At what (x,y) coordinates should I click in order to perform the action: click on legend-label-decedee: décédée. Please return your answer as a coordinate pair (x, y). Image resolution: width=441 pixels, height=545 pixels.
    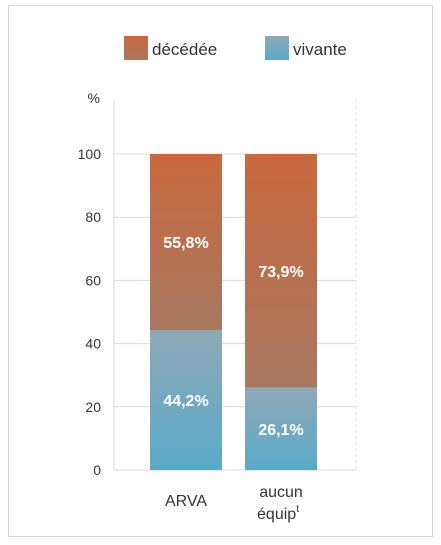
    Looking at the image, I should click on (184, 49).